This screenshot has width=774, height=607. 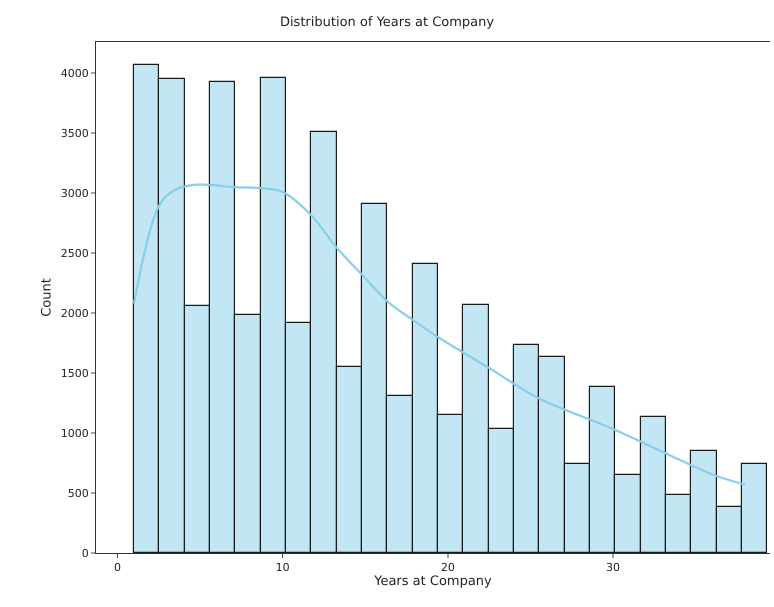 I want to click on y-tick-label: 4000, so click(x=74, y=73).